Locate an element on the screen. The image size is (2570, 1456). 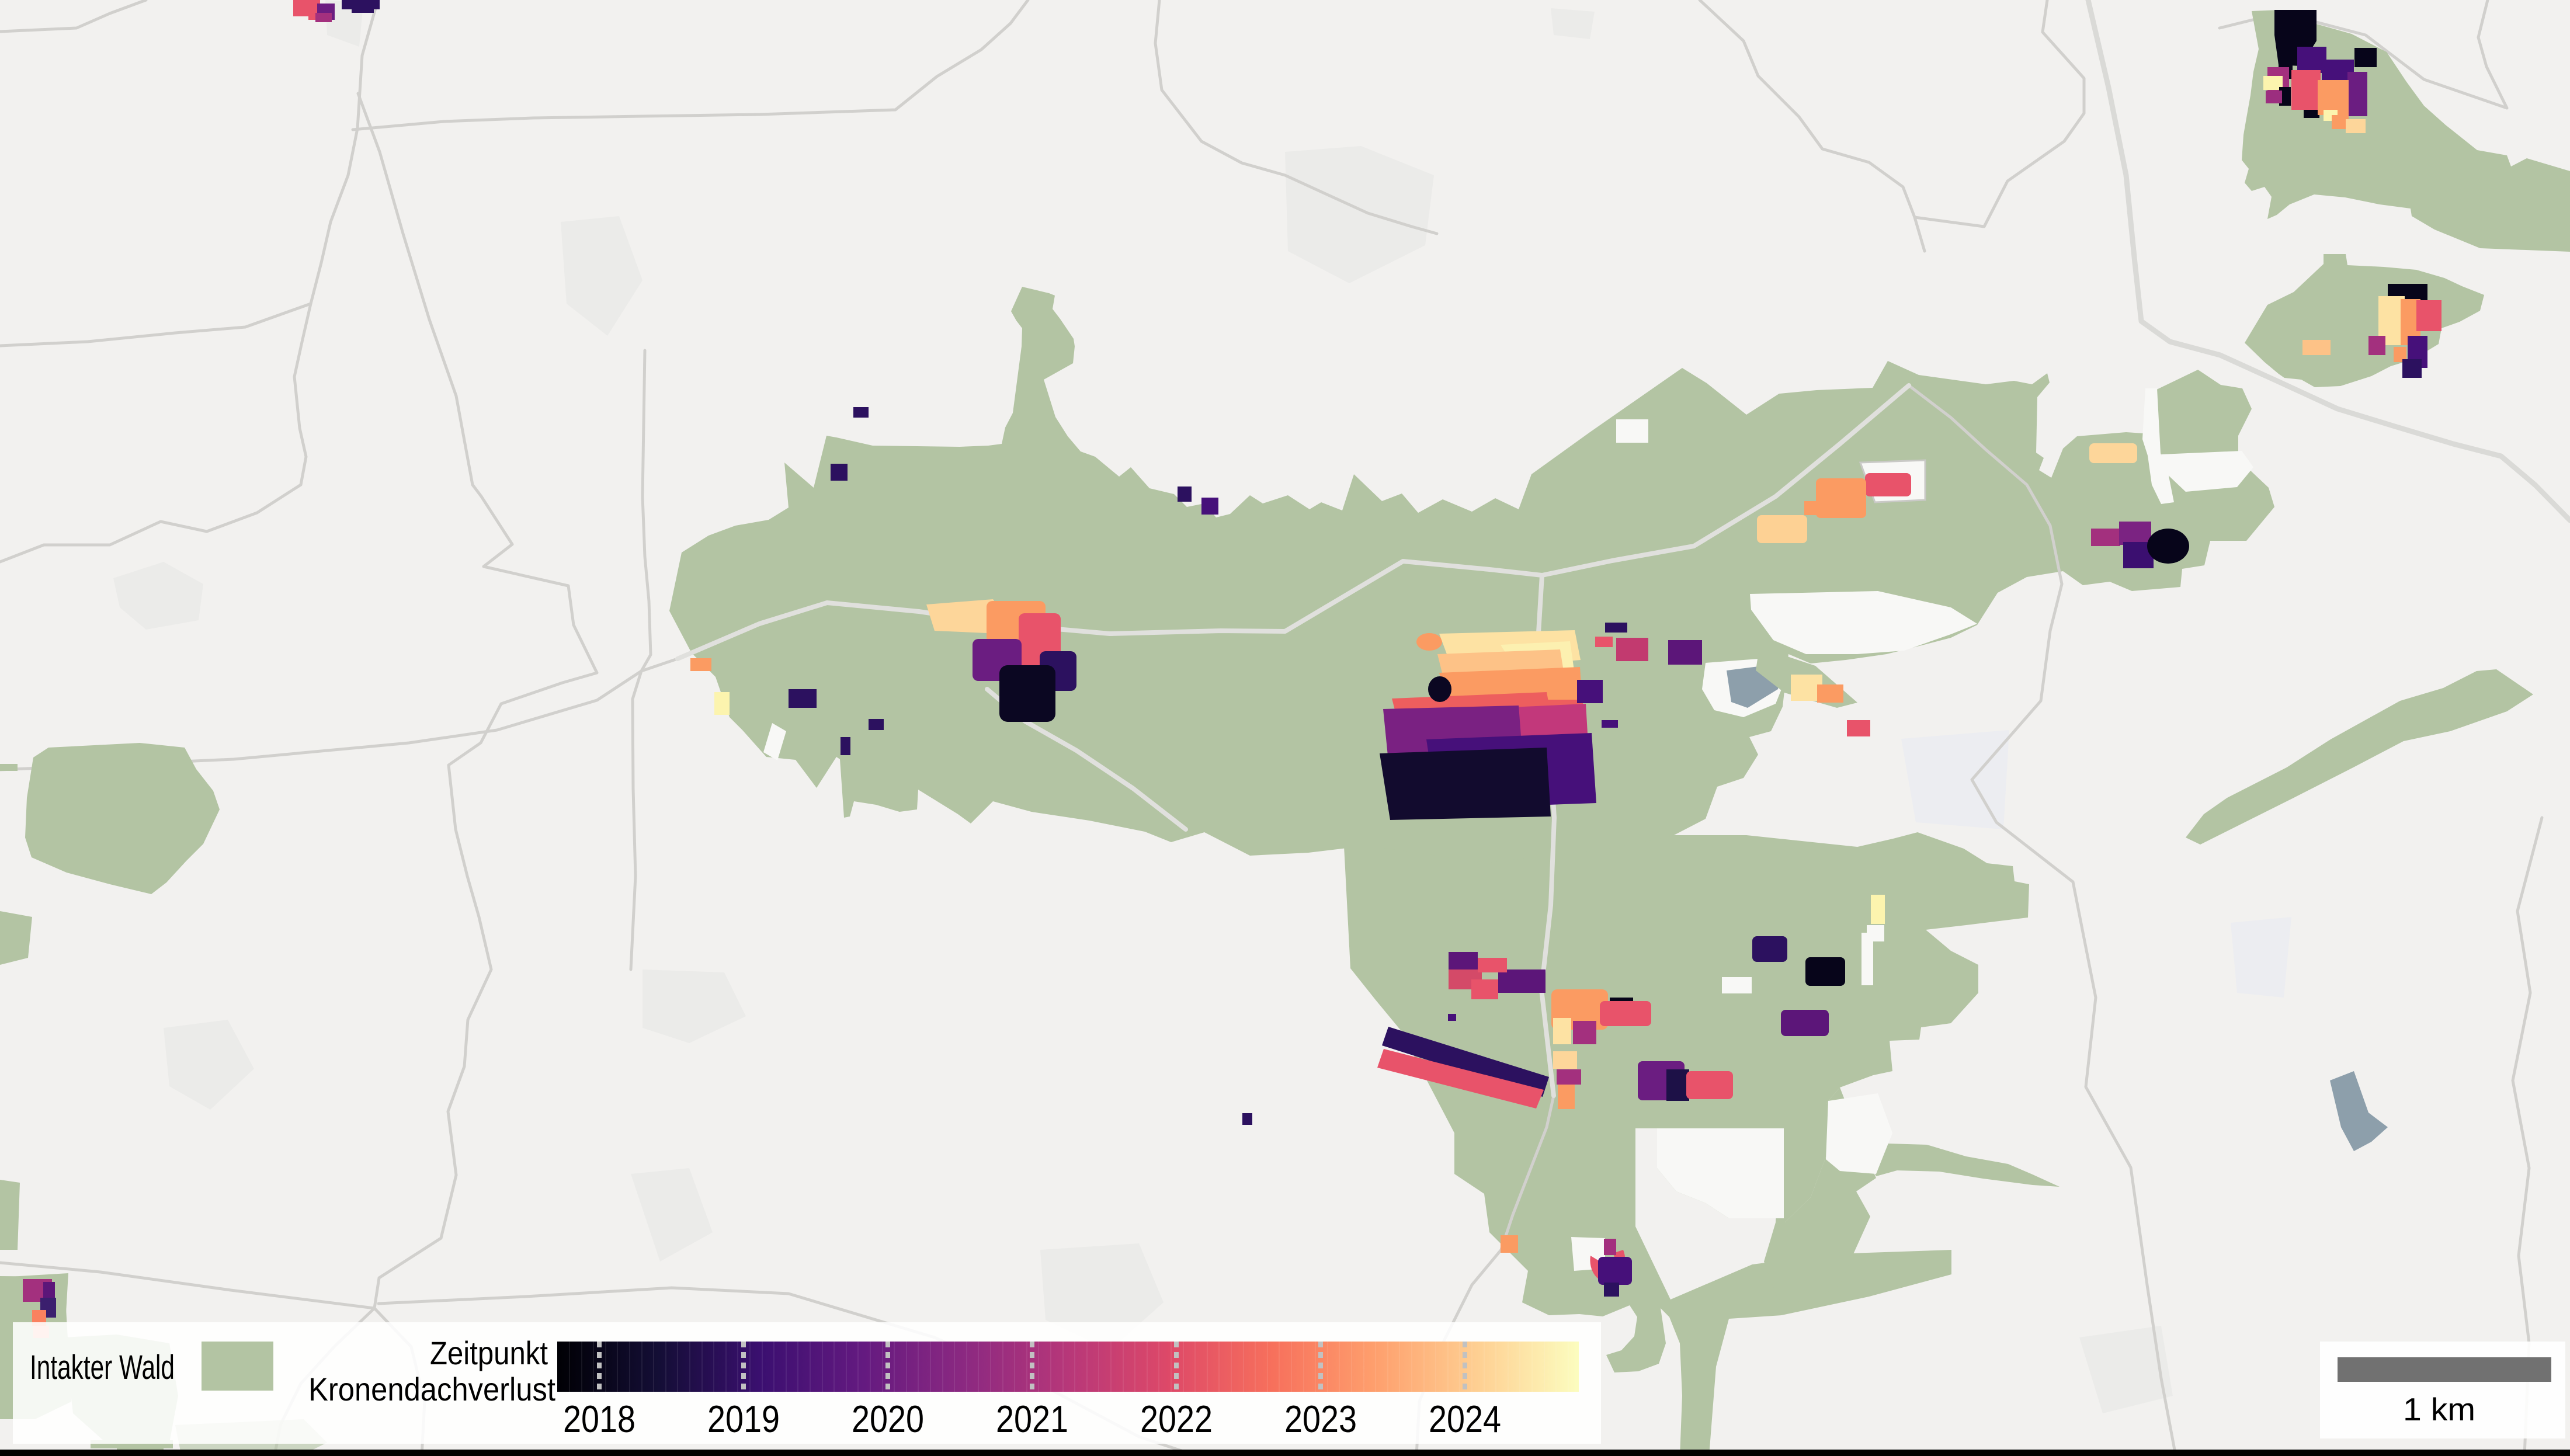
svg-text: 2023 is located at coordinates (1320, 1419).